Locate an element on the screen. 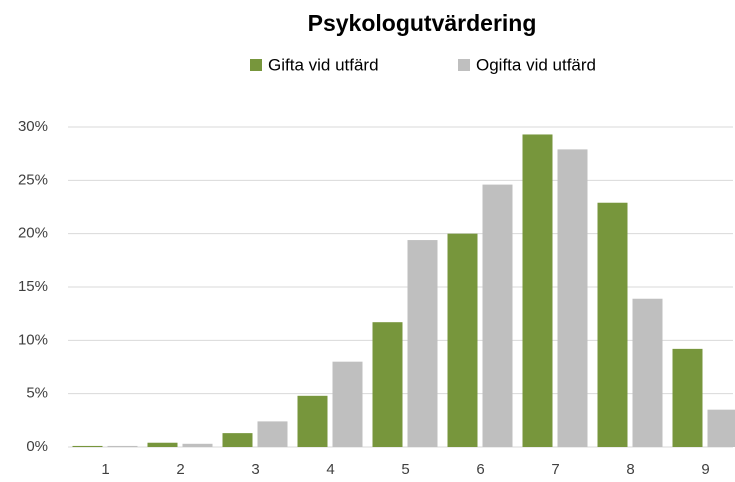  y-tick-label: 15% is located at coordinates (33, 286).